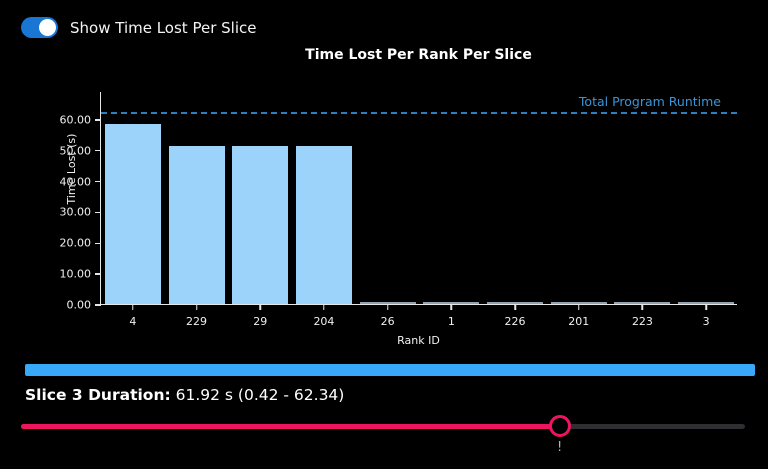 This screenshot has height=469, width=768. What do you see at coordinates (390, 370) in the screenshot?
I see `progress-bar` at bounding box center [390, 370].